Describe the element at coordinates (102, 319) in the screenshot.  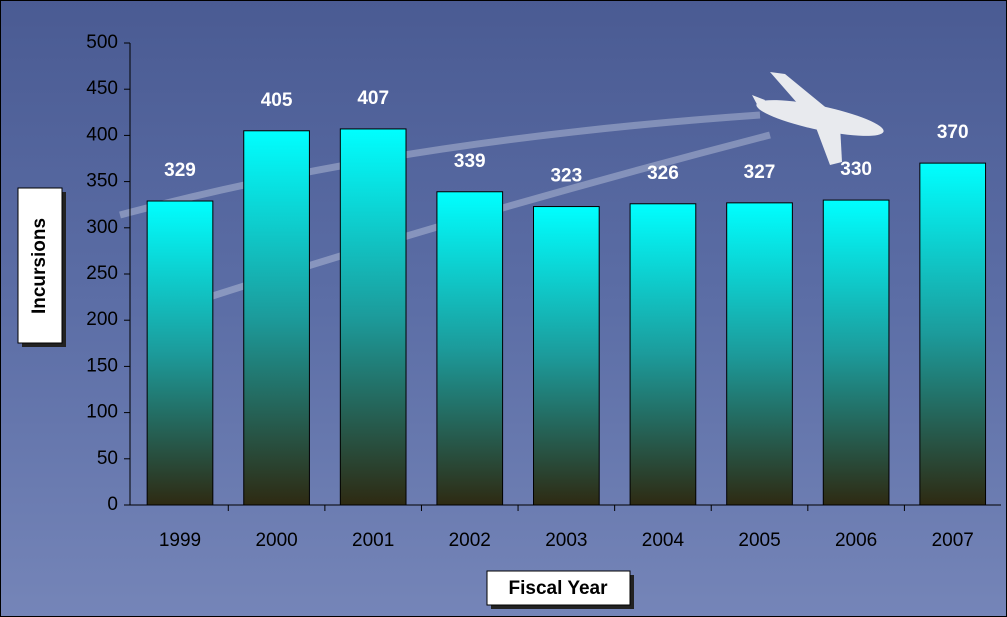
I see `y-tick-label: 200` at that location.